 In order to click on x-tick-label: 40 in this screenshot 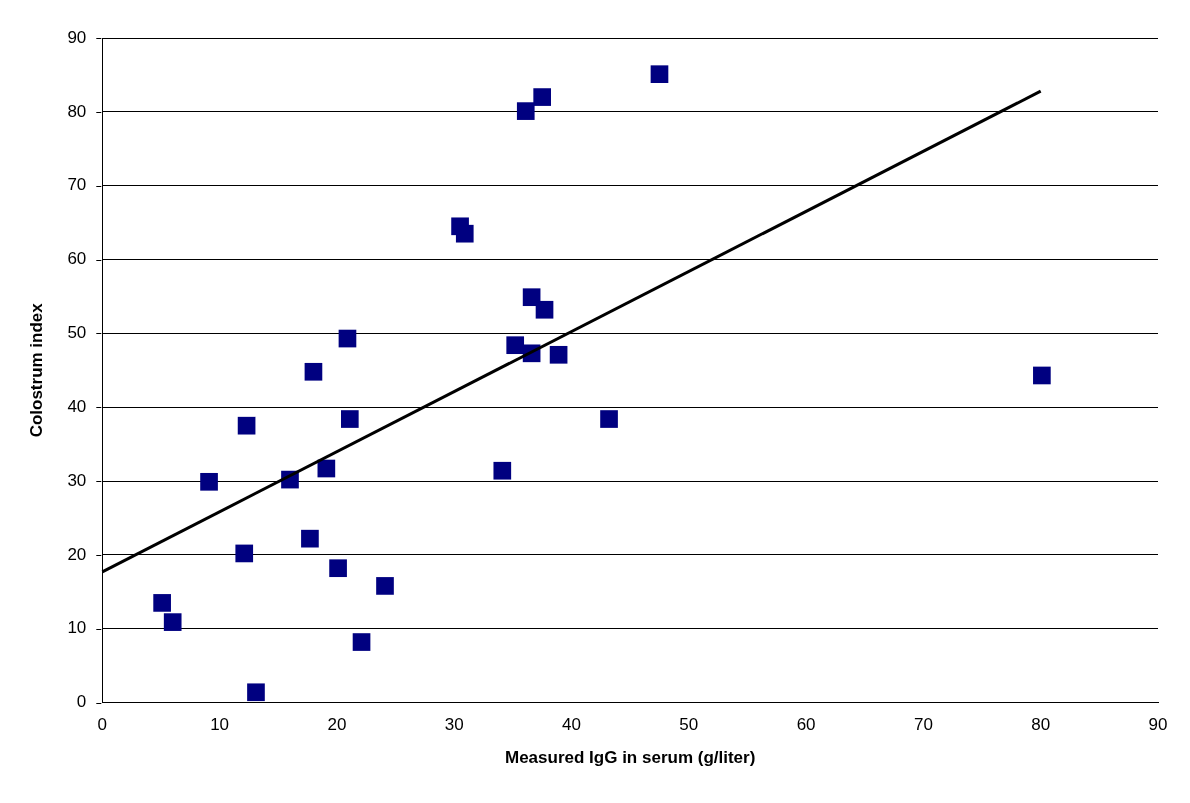, I will do `click(571, 724)`.